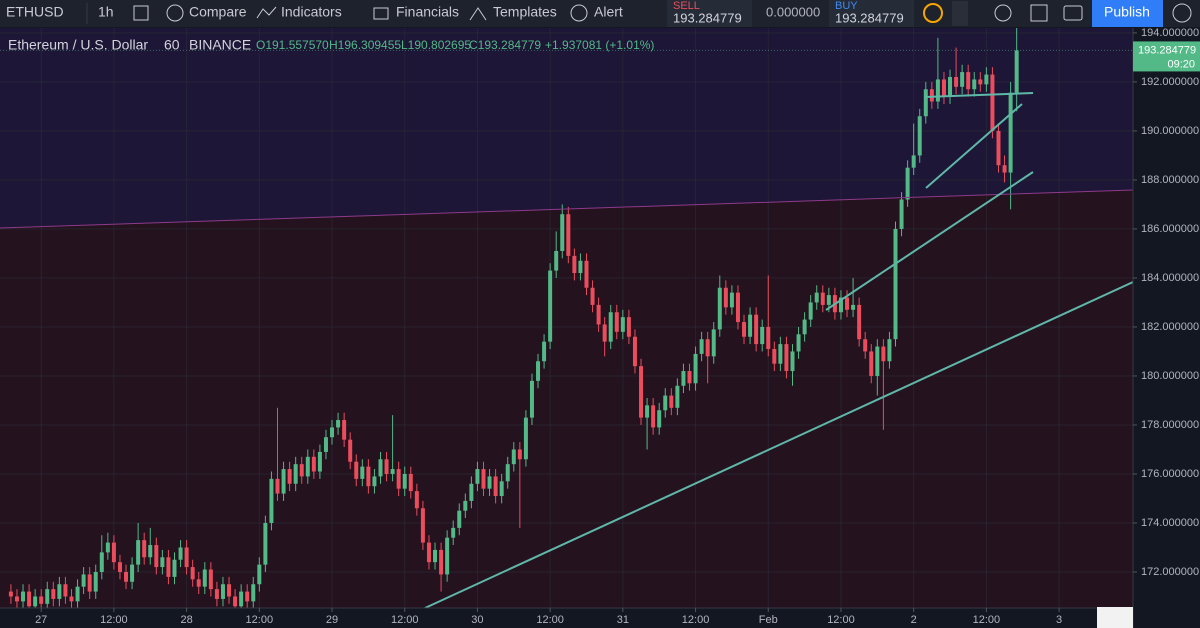 The width and height of the screenshot is (1200, 628). Describe the element at coordinates (436, 45) in the screenshot. I see `ohlc-low: L190.802695` at that location.